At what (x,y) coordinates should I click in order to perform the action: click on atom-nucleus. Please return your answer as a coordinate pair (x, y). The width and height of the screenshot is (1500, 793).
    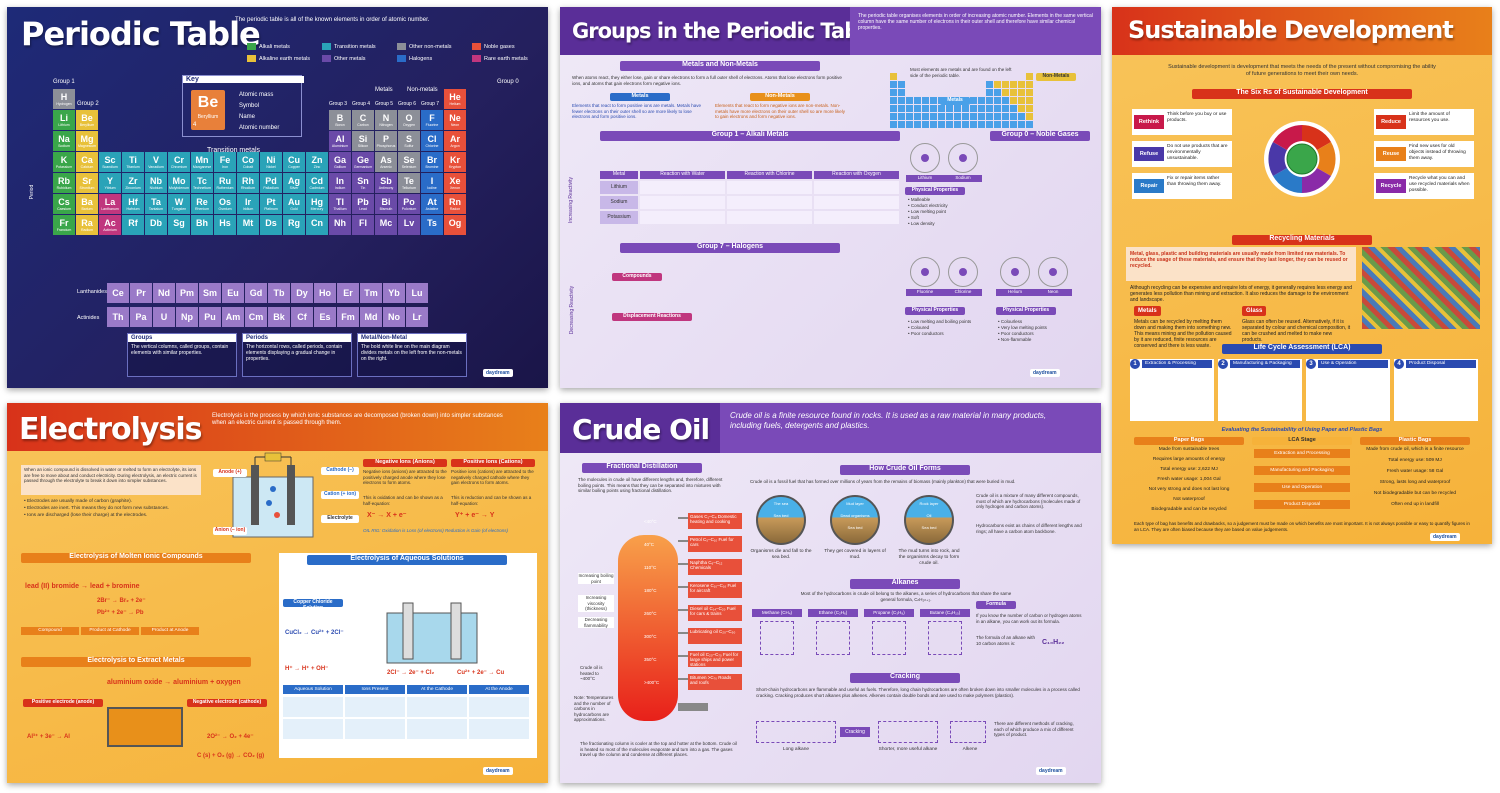
    Looking at the image, I should click on (963, 272).